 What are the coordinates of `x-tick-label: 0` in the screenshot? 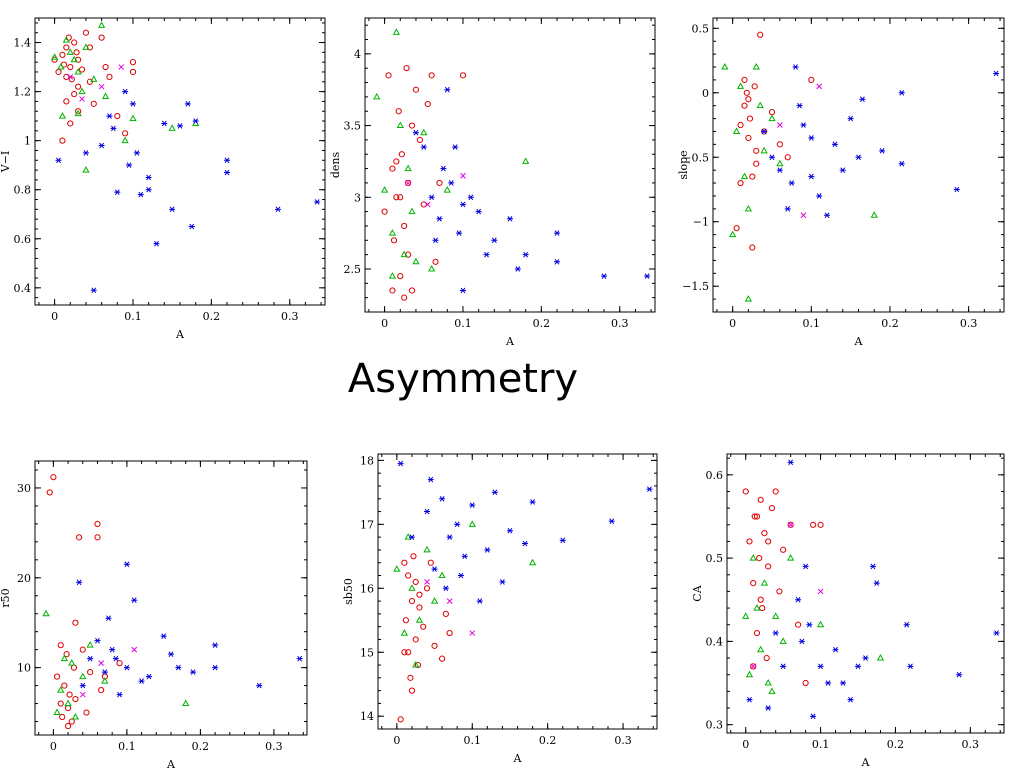 It's located at (384, 323).